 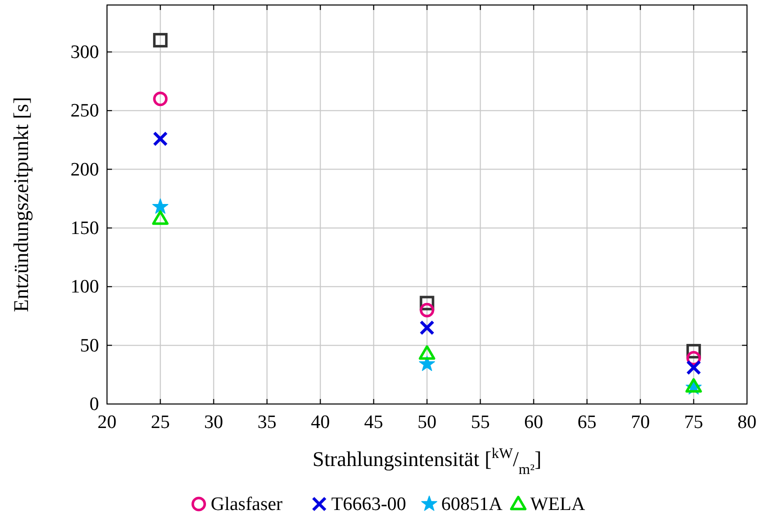 I want to click on y-tick-label: 150, so click(x=84, y=228).